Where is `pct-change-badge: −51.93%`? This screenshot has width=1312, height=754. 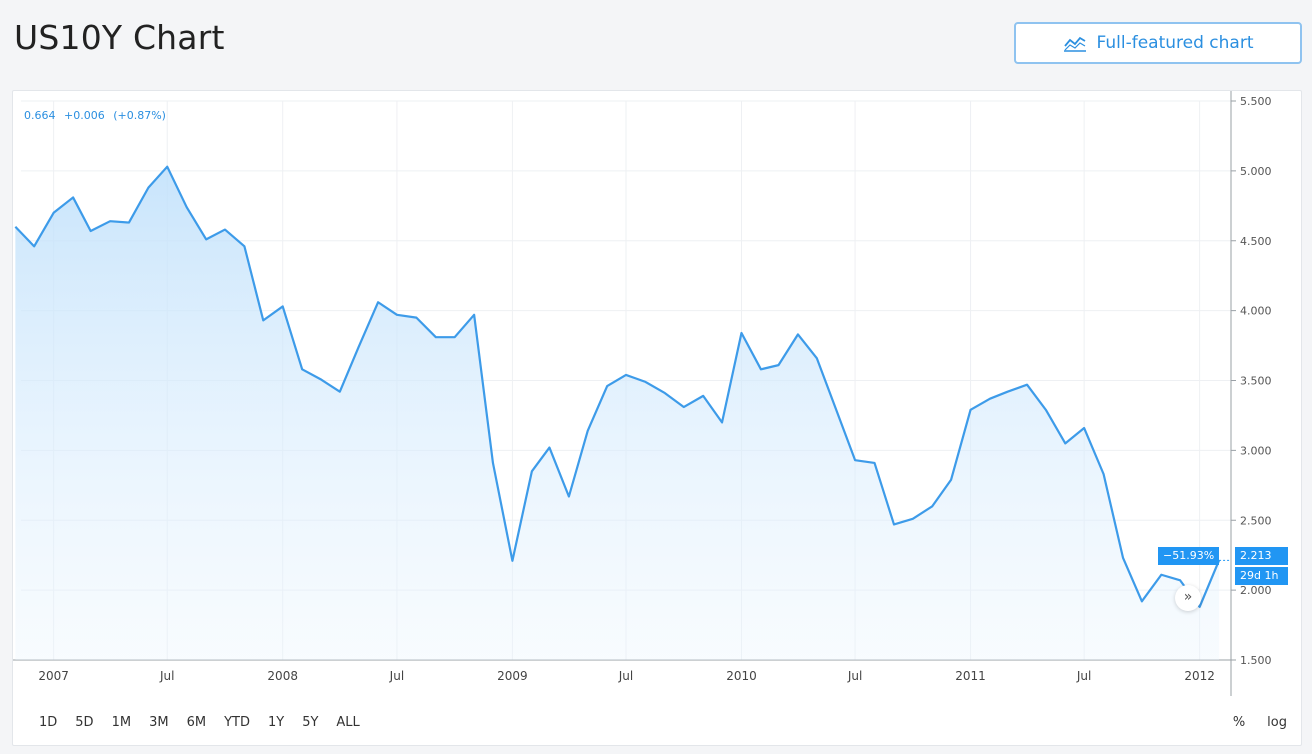
pct-change-badge: −51.93% is located at coordinates (1189, 556).